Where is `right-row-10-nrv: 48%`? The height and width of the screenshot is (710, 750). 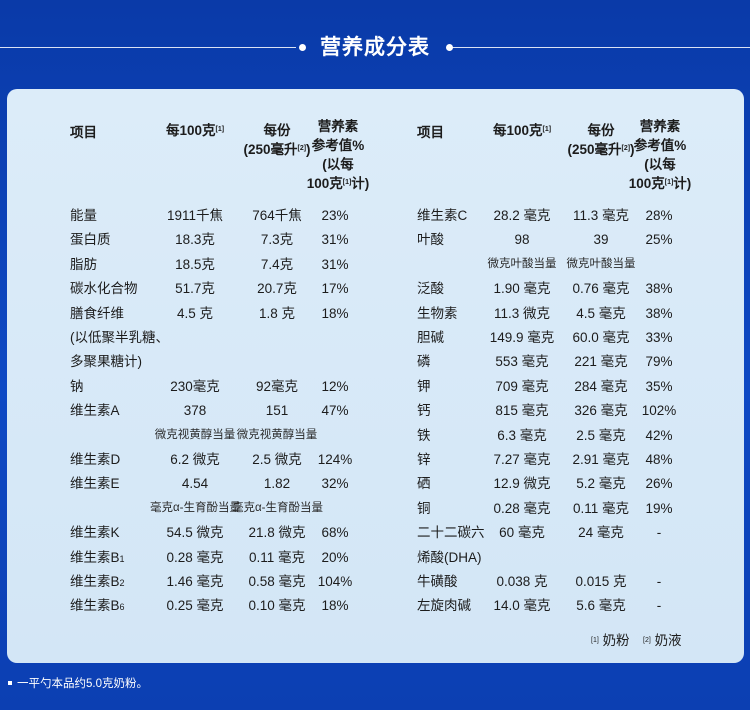
right-row-10-nrv: 48% is located at coordinates (659, 459).